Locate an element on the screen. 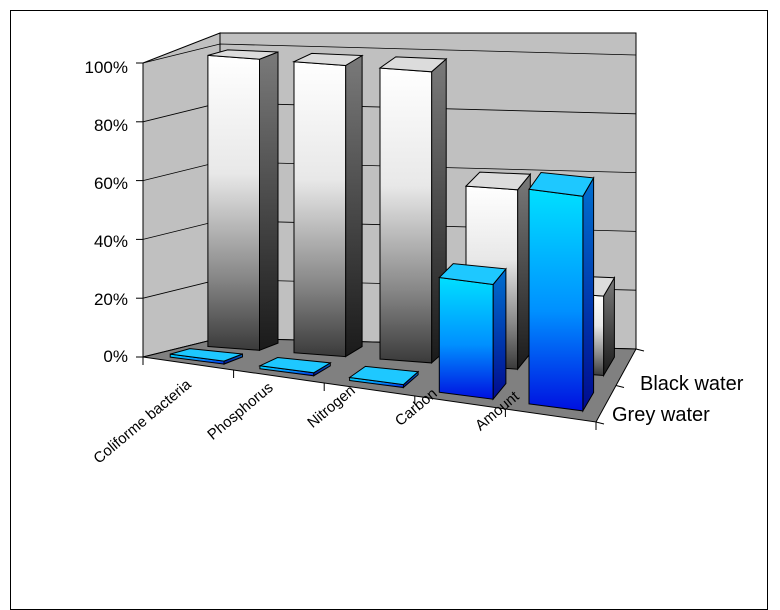  x-axis-ticks is located at coordinates (393, 389).